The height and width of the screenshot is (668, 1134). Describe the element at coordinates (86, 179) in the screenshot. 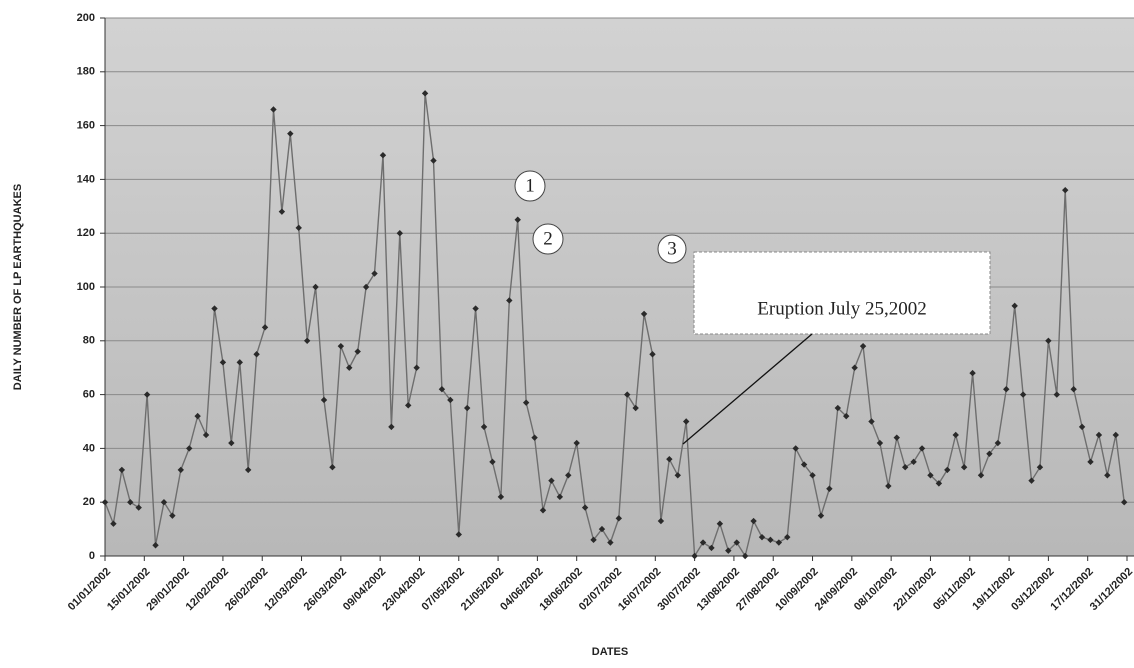

I see `y-tick-label: 140` at that location.